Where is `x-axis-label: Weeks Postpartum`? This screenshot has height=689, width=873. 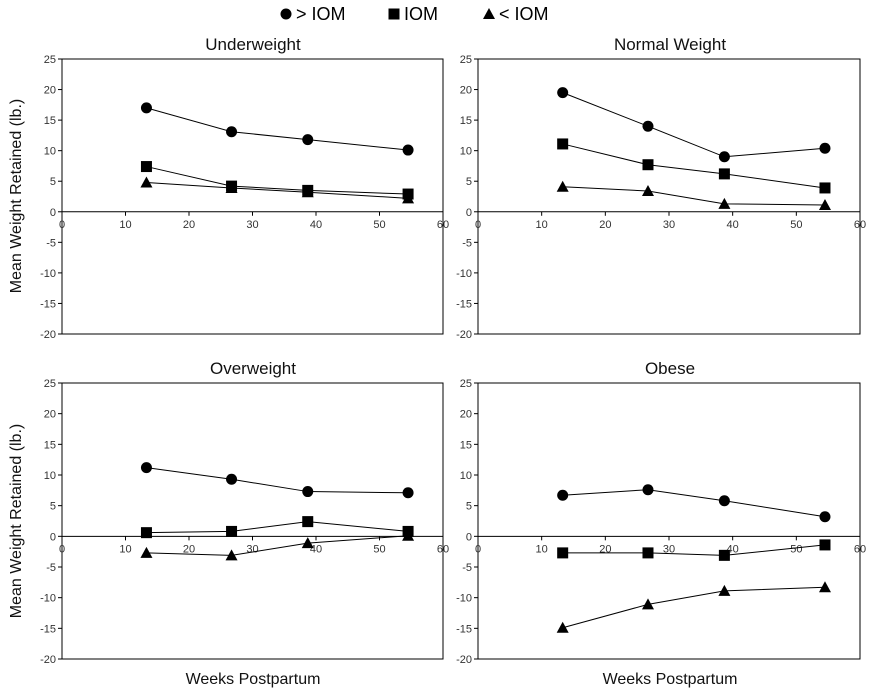 x-axis-label: Weeks Postpartum is located at coordinates (253, 679).